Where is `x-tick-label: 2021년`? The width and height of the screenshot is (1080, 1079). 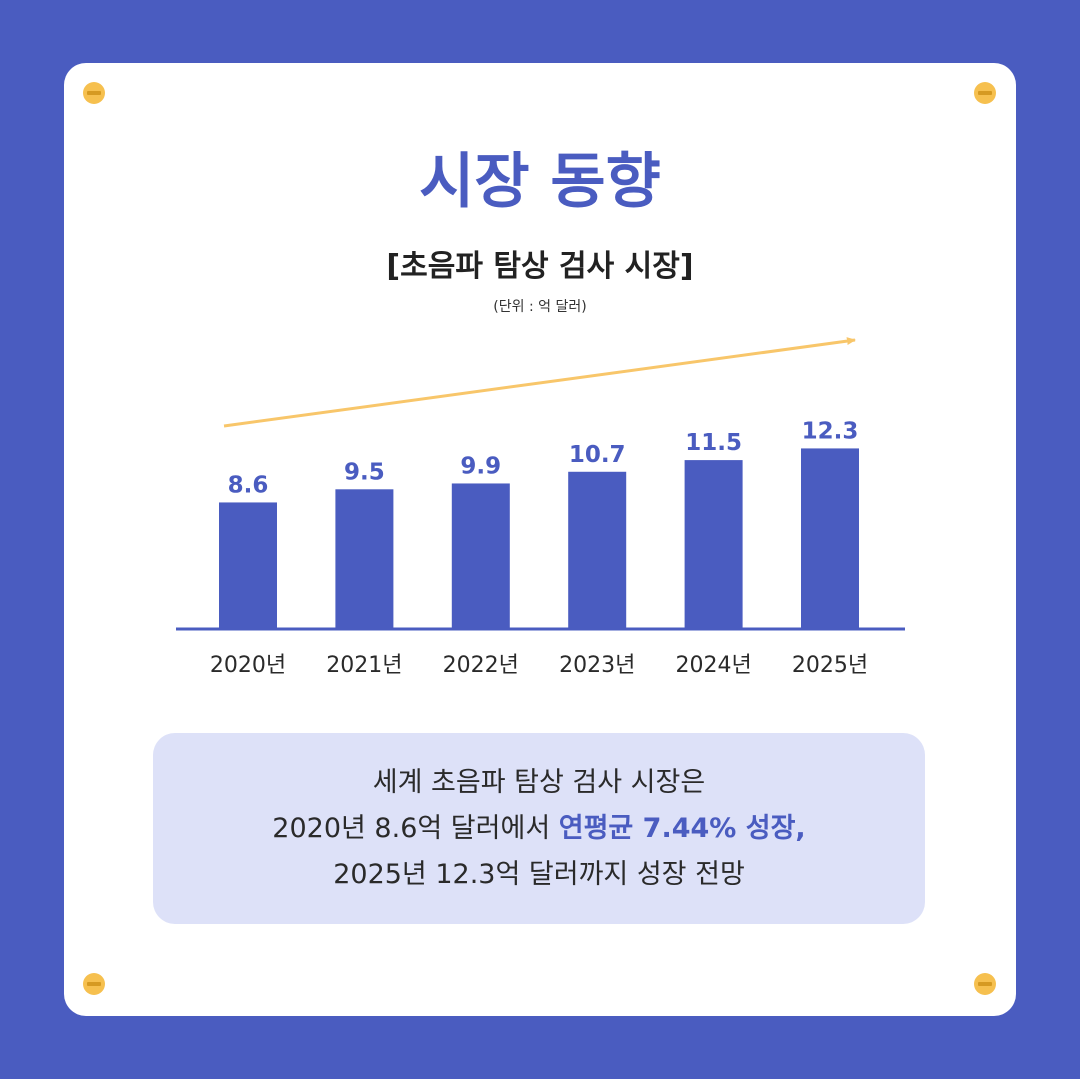
x-tick-label: 2021년 is located at coordinates (364, 665).